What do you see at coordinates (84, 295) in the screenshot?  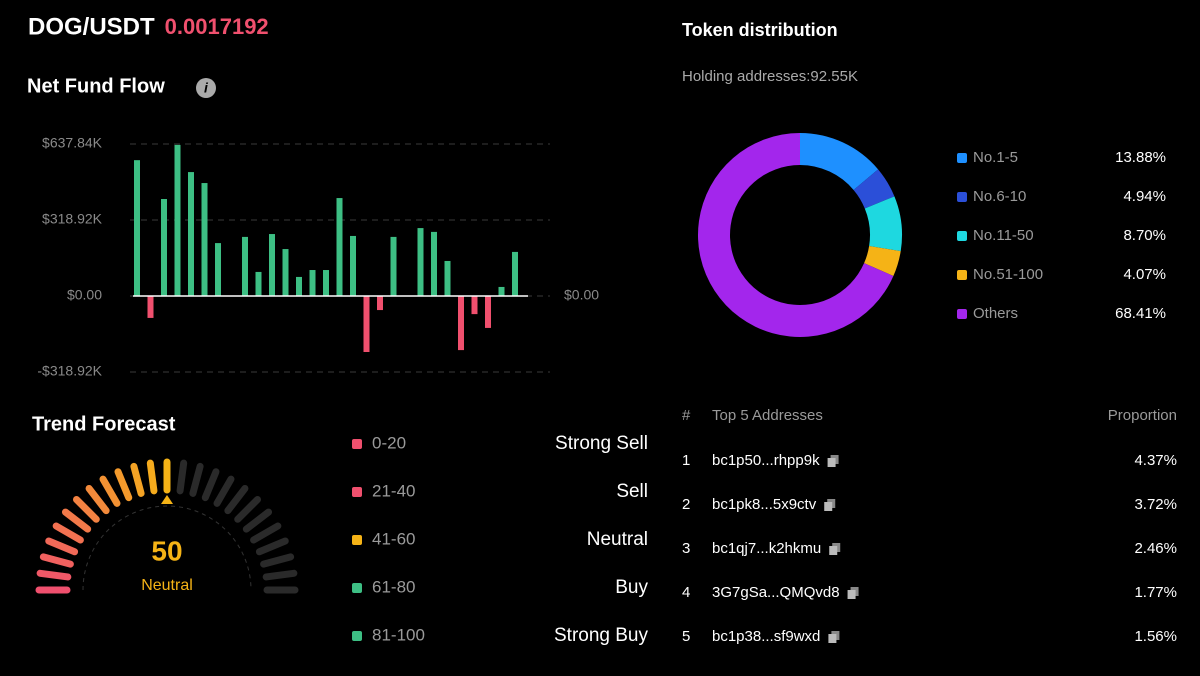 I see `y-tick-label: $0.00` at bounding box center [84, 295].